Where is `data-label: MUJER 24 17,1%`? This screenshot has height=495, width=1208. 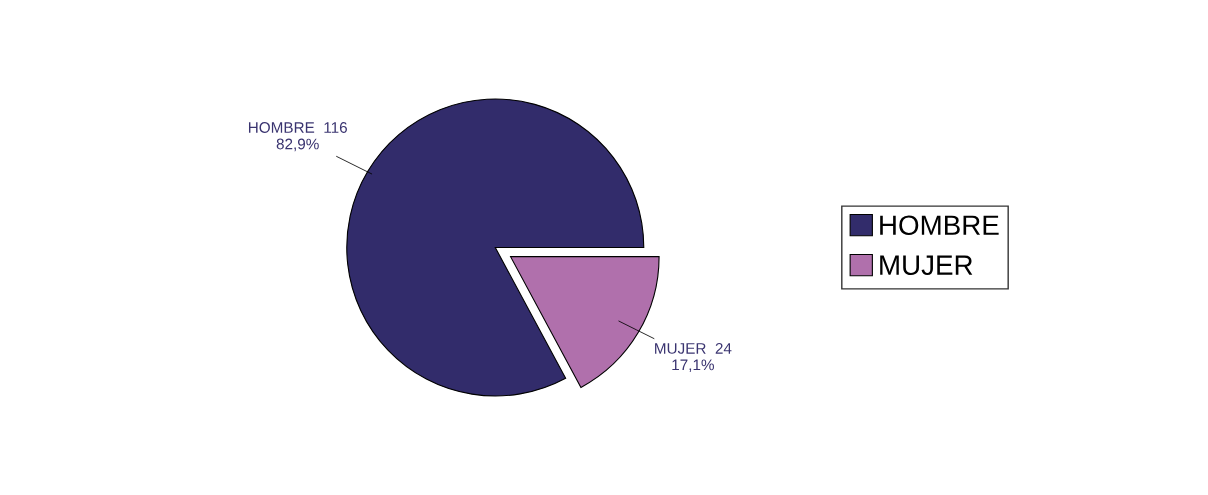
data-label: MUJER 24 17,1% is located at coordinates (693, 357).